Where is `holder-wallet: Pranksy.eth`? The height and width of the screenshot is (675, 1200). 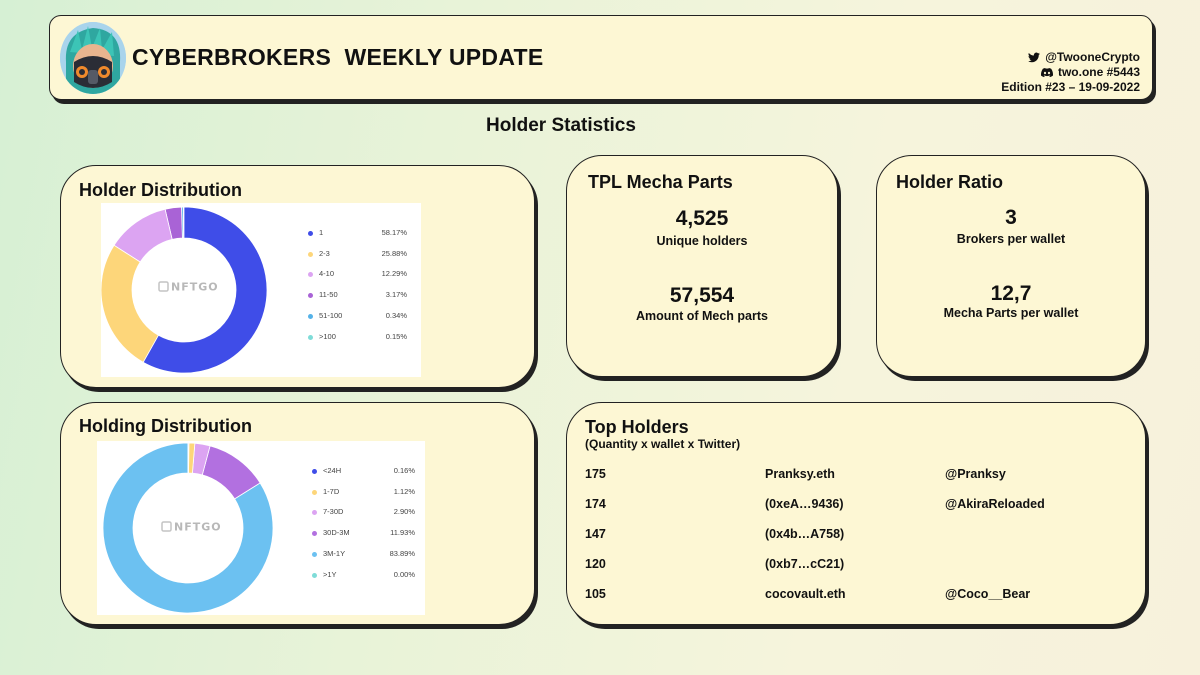 holder-wallet: Pranksy.eth is located at coordinates (800, 474).